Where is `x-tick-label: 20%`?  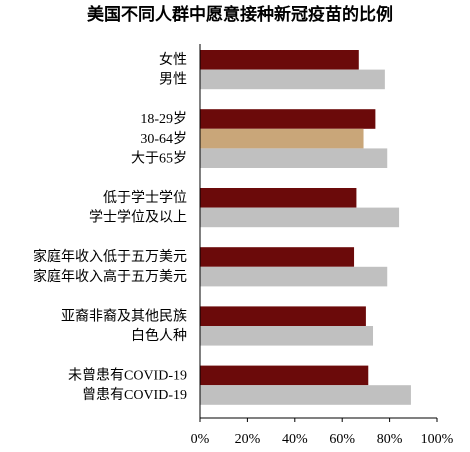 x-tick-label: 20% is located at coordinates (248, 439).